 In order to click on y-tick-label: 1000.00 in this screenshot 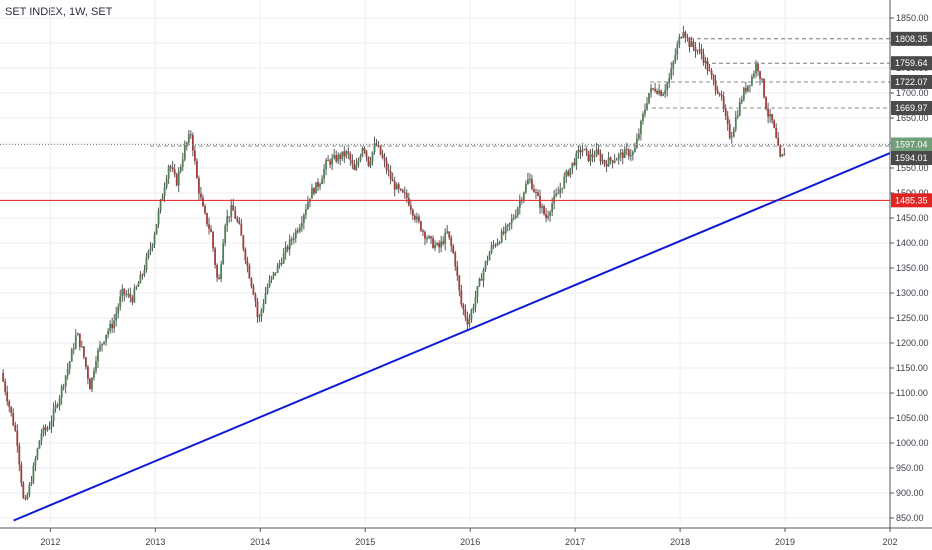, I will do `click(912, 443)`.